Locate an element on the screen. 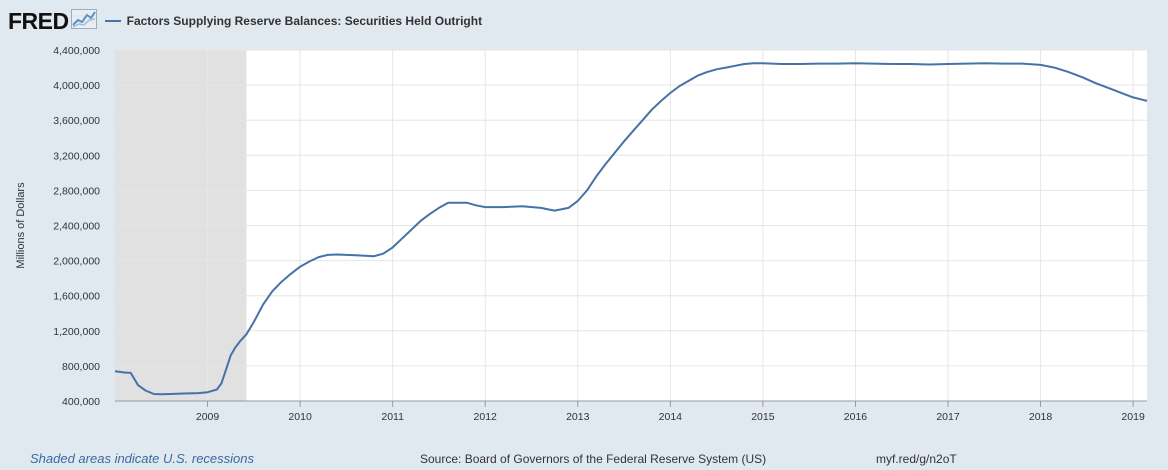 The height and width of the screenshot is (470, 1168). y-axis-label: Millions of Dollars is located at coordinates (21, 225).